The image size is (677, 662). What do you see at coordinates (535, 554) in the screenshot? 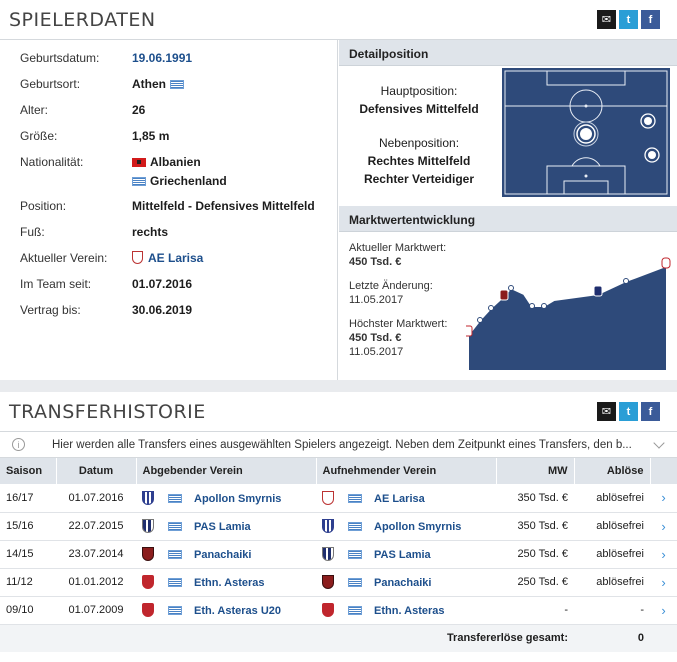
I see `cell-mw: 250 Tsd. €` at bounding box center [535, 554].